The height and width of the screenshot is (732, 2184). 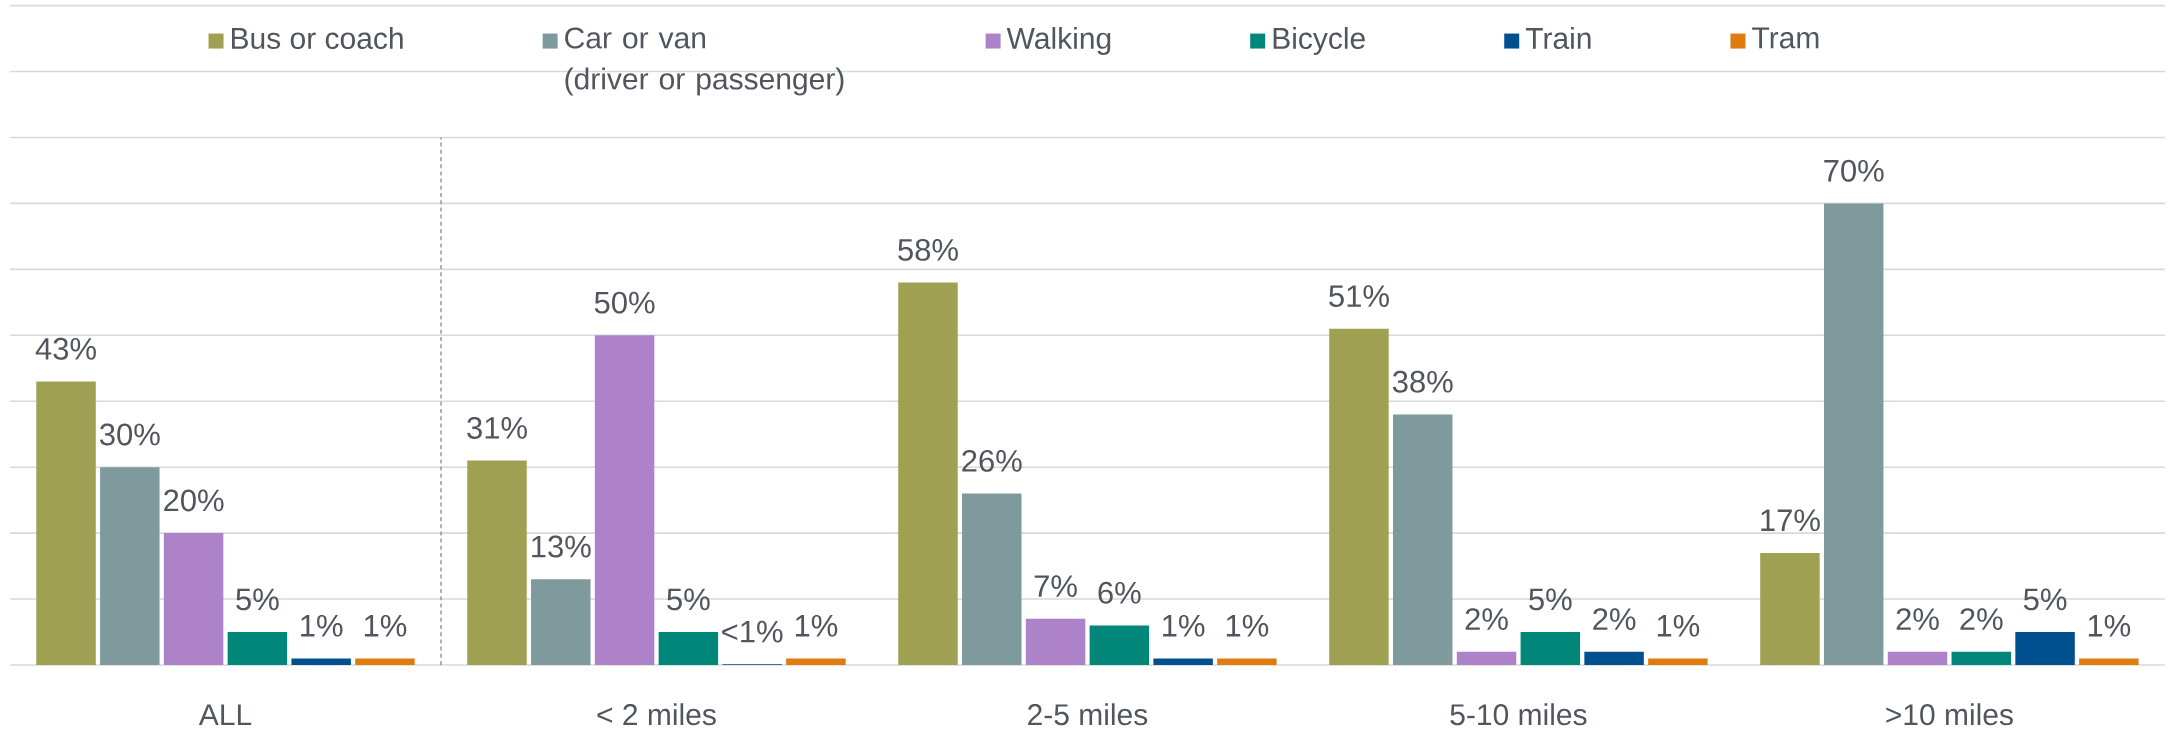 What do you see at coordinates (317, 38) in the screenshot?
I see `legend-label: Bus or coach` at bounding box center [317, 38].